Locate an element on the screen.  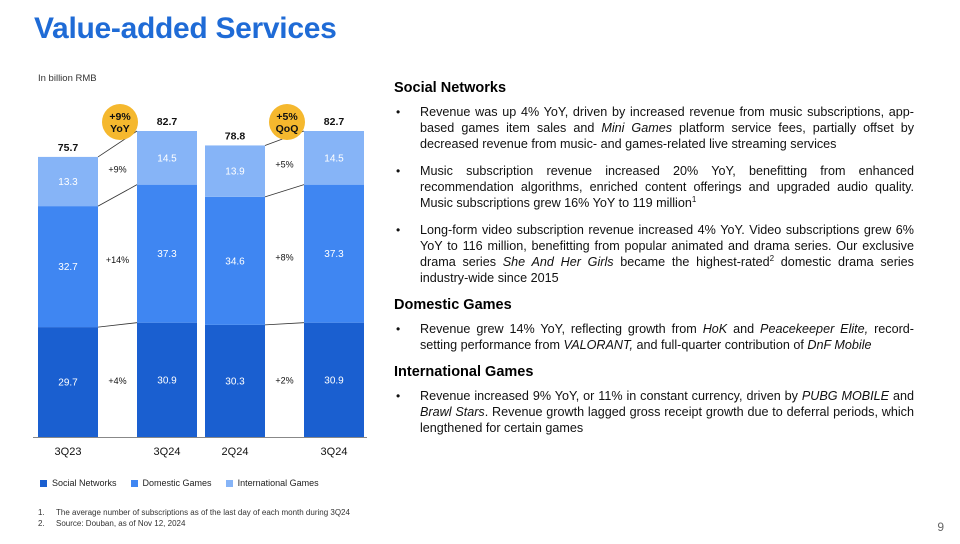
bar-social-networks-2q24 is located at coordinates (235, 380).